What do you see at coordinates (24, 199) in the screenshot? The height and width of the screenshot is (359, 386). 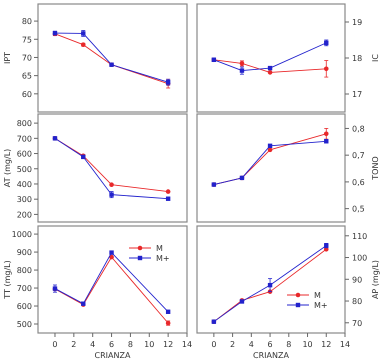 I see `y-tick-label: 300` at bounding box center [24, 199].